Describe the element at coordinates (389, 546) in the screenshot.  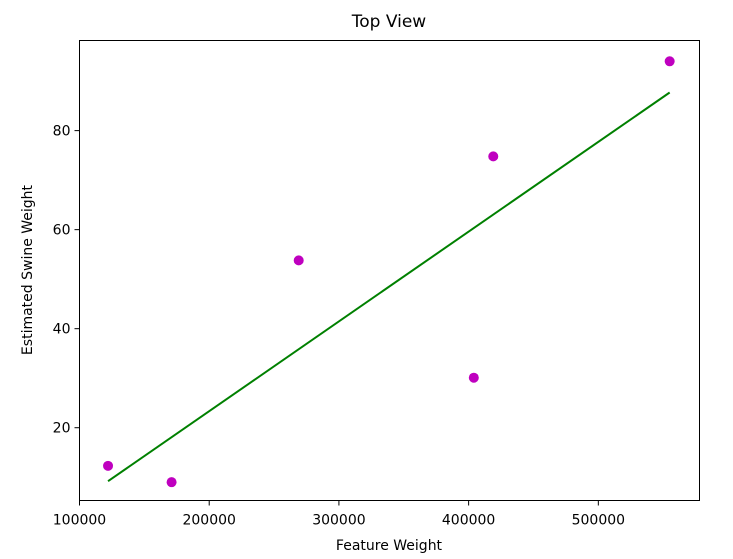
I see `x-axis-label: Feature Weight` at that location.